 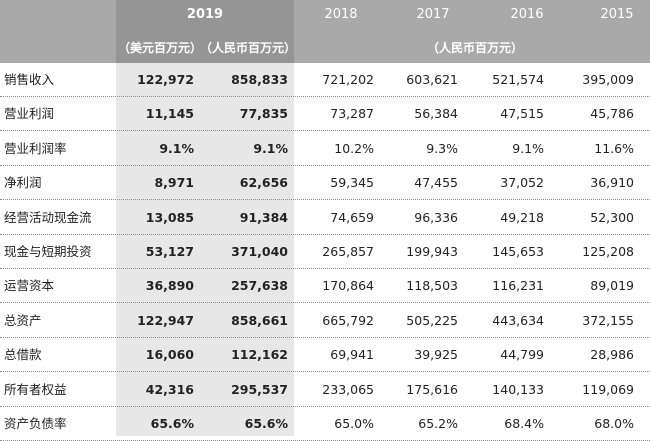 I want to click on table-row: 总借款 16,060 112,162 69,941 39,925 44,799 28,986, so click(x=325, y=355).